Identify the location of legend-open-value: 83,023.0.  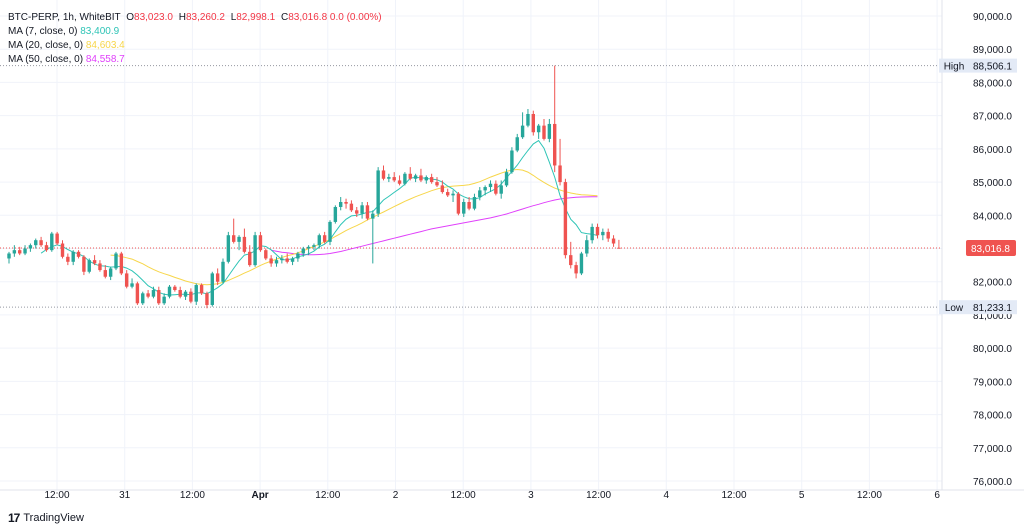
(153, 17).